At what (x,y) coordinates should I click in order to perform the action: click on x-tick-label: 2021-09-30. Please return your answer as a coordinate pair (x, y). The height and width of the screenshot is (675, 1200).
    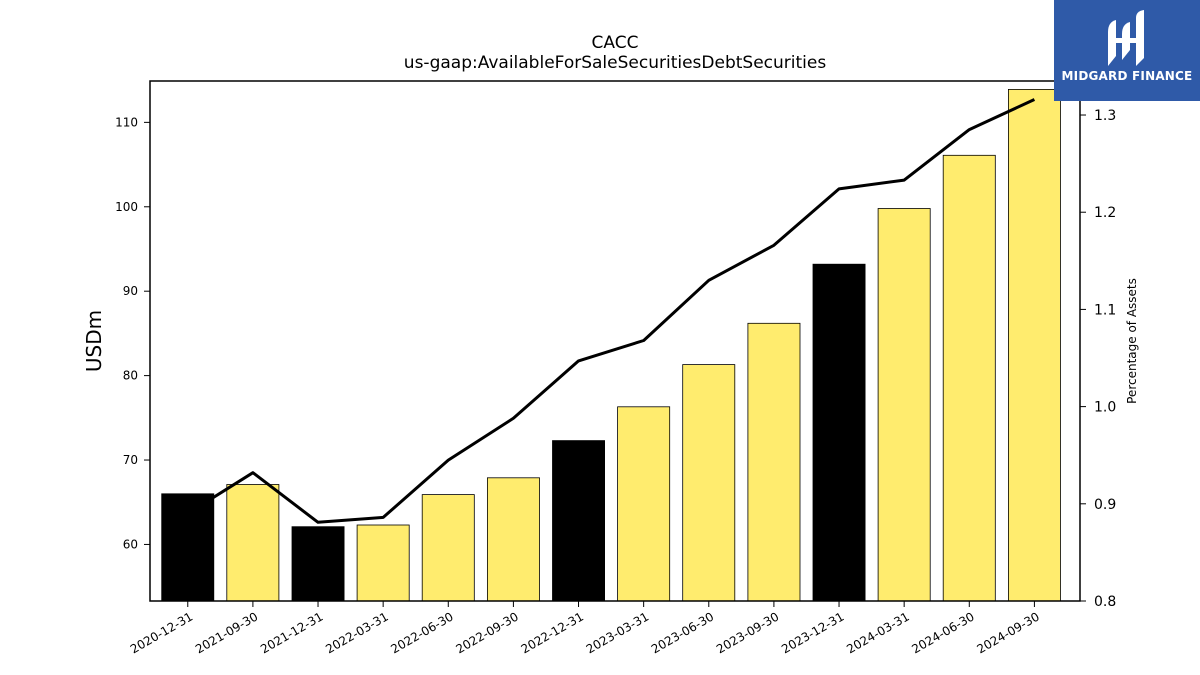
    Looking at the image, I should click on (226, 632).